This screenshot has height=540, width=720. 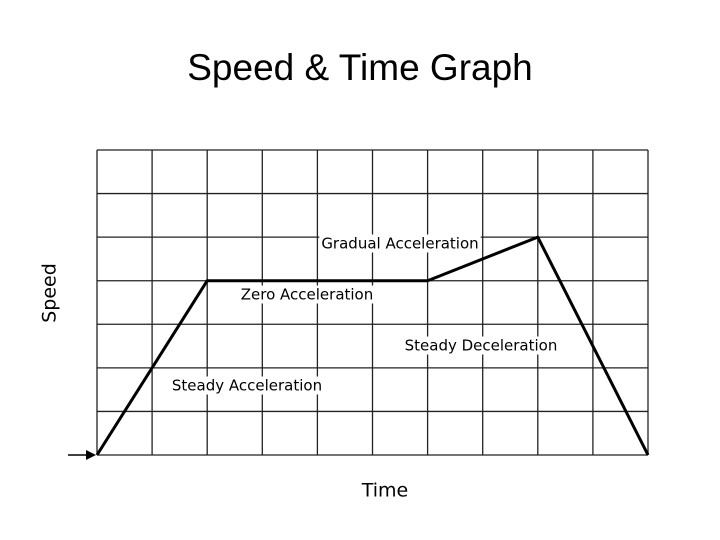 I want to click on annotation: Zero Acceleration, so click(x=307, y=295).